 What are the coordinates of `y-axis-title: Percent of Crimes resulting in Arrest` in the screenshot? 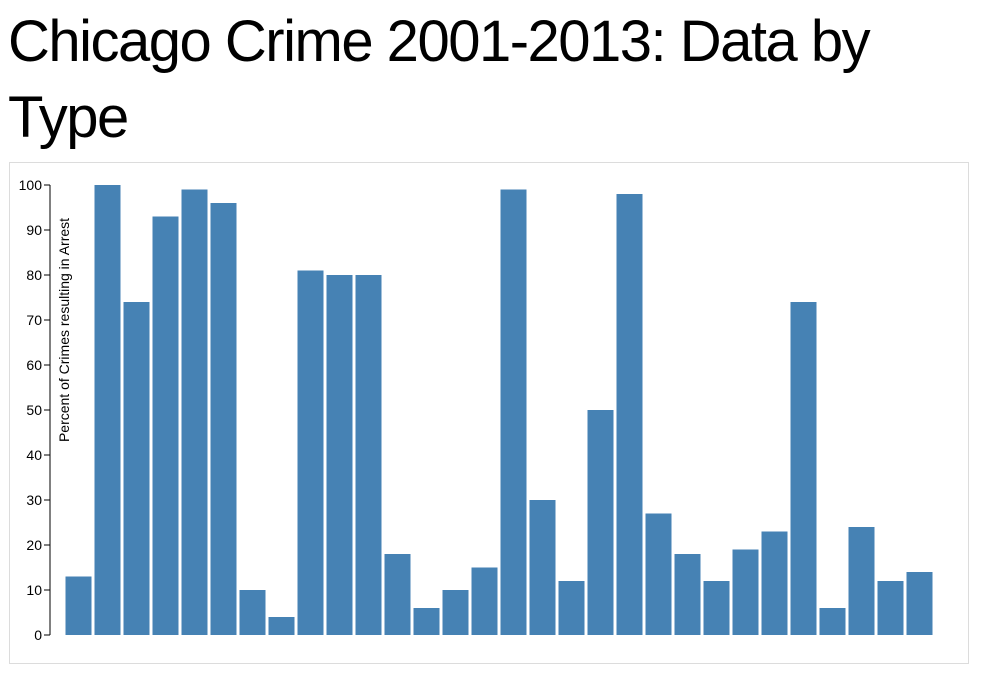 It's located at (64, 330).